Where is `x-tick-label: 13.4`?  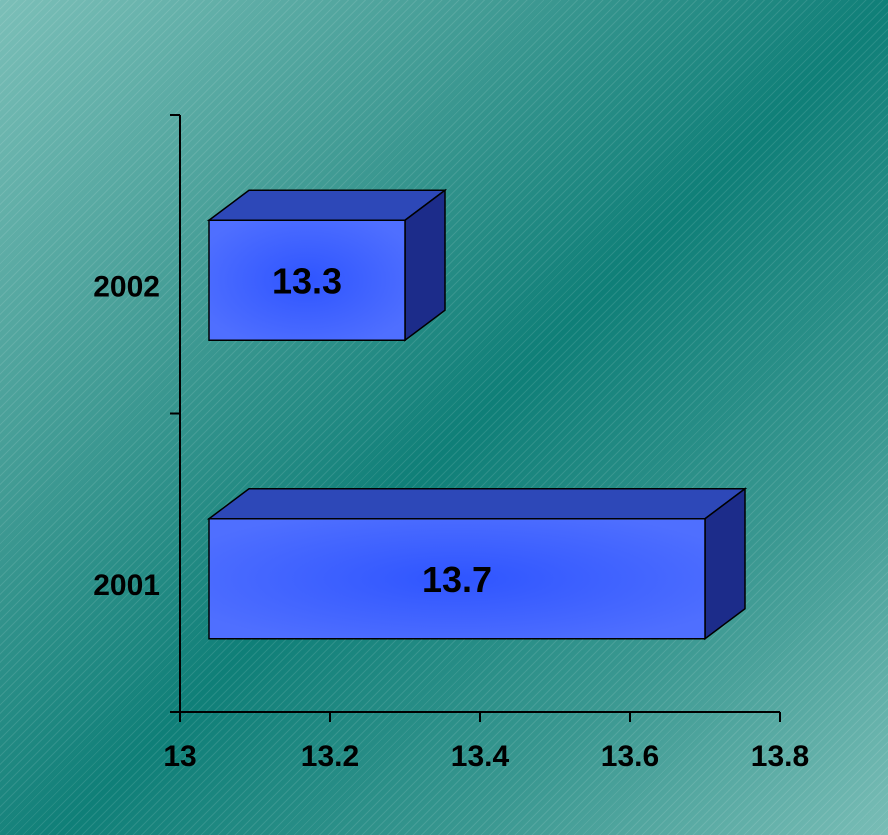
x-tick-label: 13.4 is located at coordinates (480, 756).